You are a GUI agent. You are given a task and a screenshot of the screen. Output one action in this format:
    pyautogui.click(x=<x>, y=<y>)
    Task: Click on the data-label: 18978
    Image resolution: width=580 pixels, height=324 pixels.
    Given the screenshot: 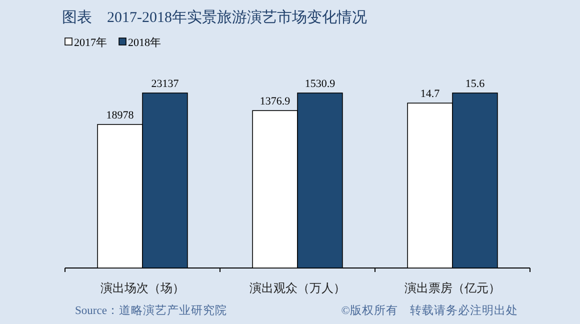 What is the action you would take?
    pyautogui.click(x=120, y=115)
    